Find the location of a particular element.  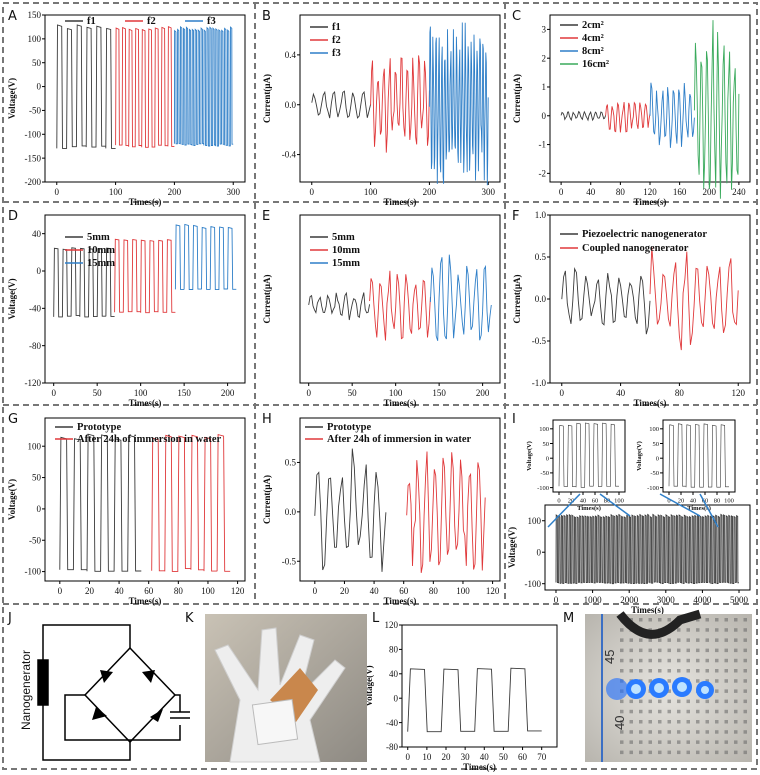

y-tick-label: -50 is located at coordinates (35, 111).